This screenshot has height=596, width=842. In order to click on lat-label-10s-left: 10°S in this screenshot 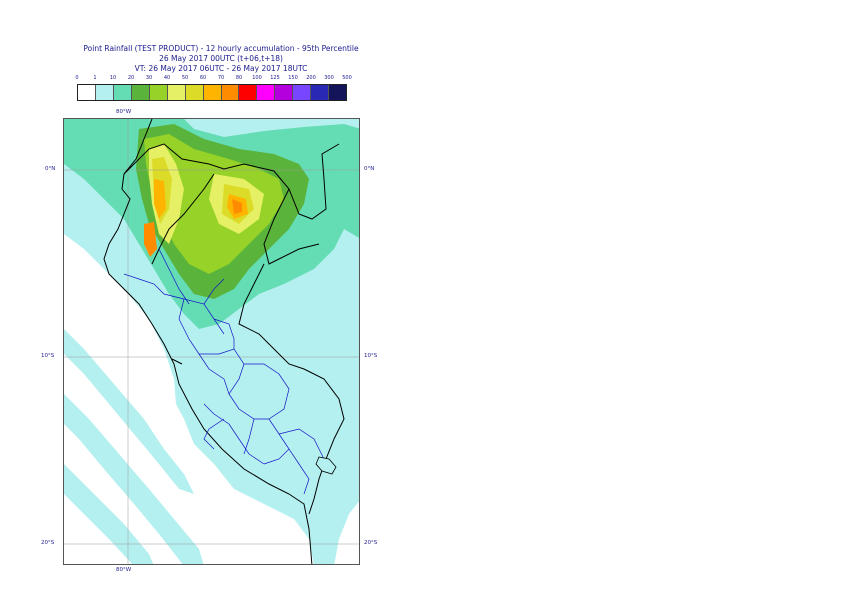, I will do `click(48, 356)`.